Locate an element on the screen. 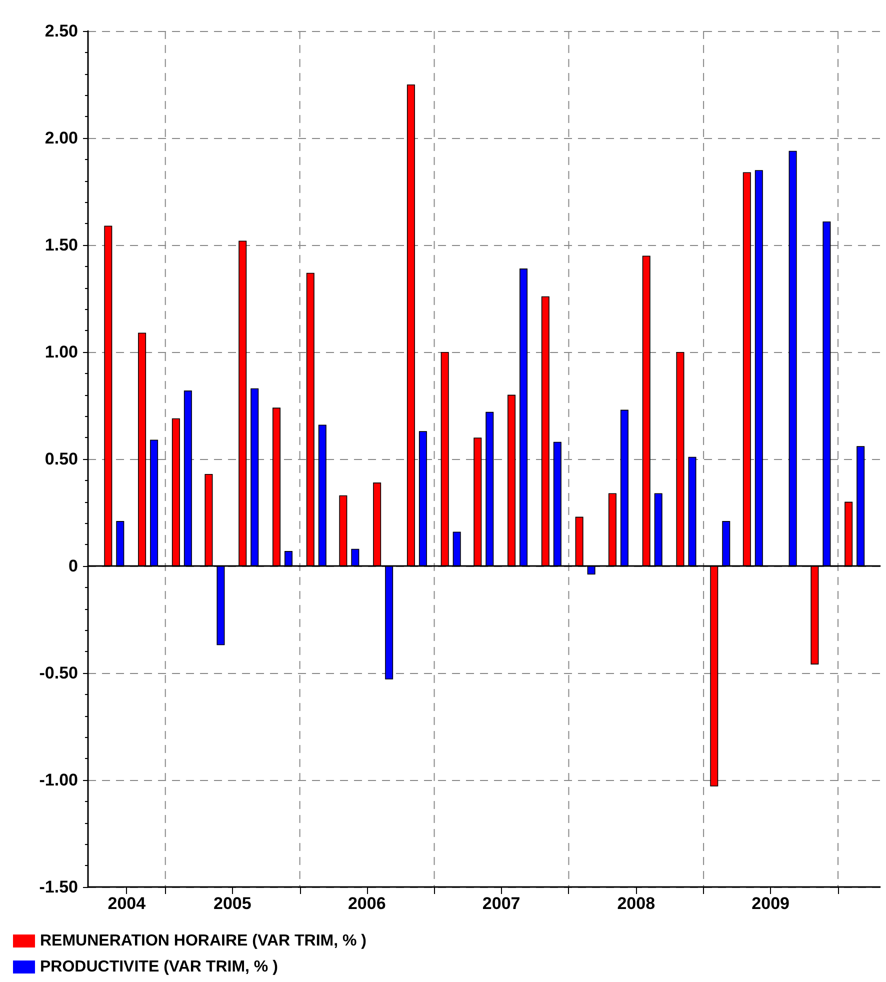 The image size is (886, 982). y-tick-label: 0 is located at coordinates (73, 566).